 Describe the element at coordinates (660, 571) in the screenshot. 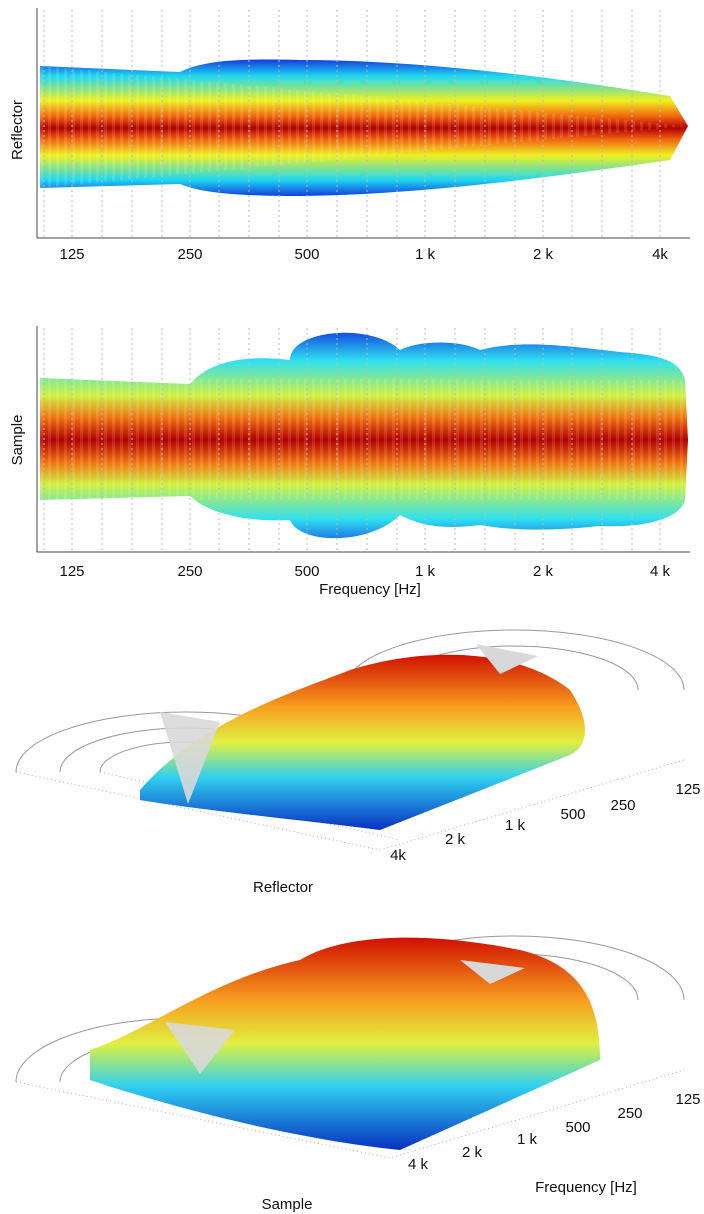

I see `x-tick-label: 4 k` at that location.